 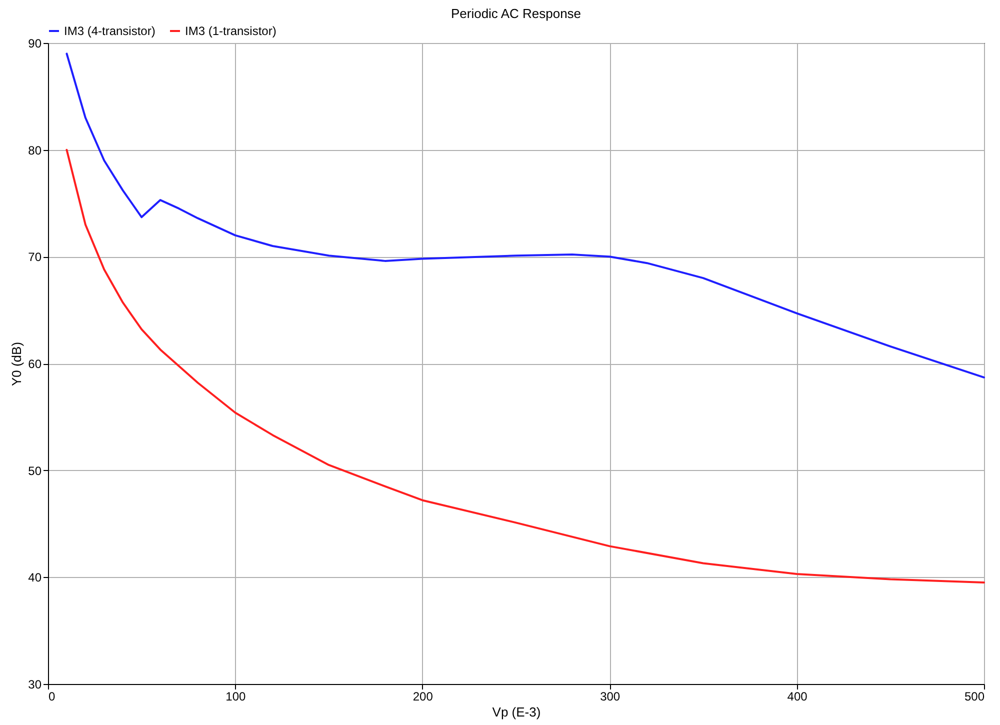 I want to click on x-tick-label: 500, so click(x=974, y=697).